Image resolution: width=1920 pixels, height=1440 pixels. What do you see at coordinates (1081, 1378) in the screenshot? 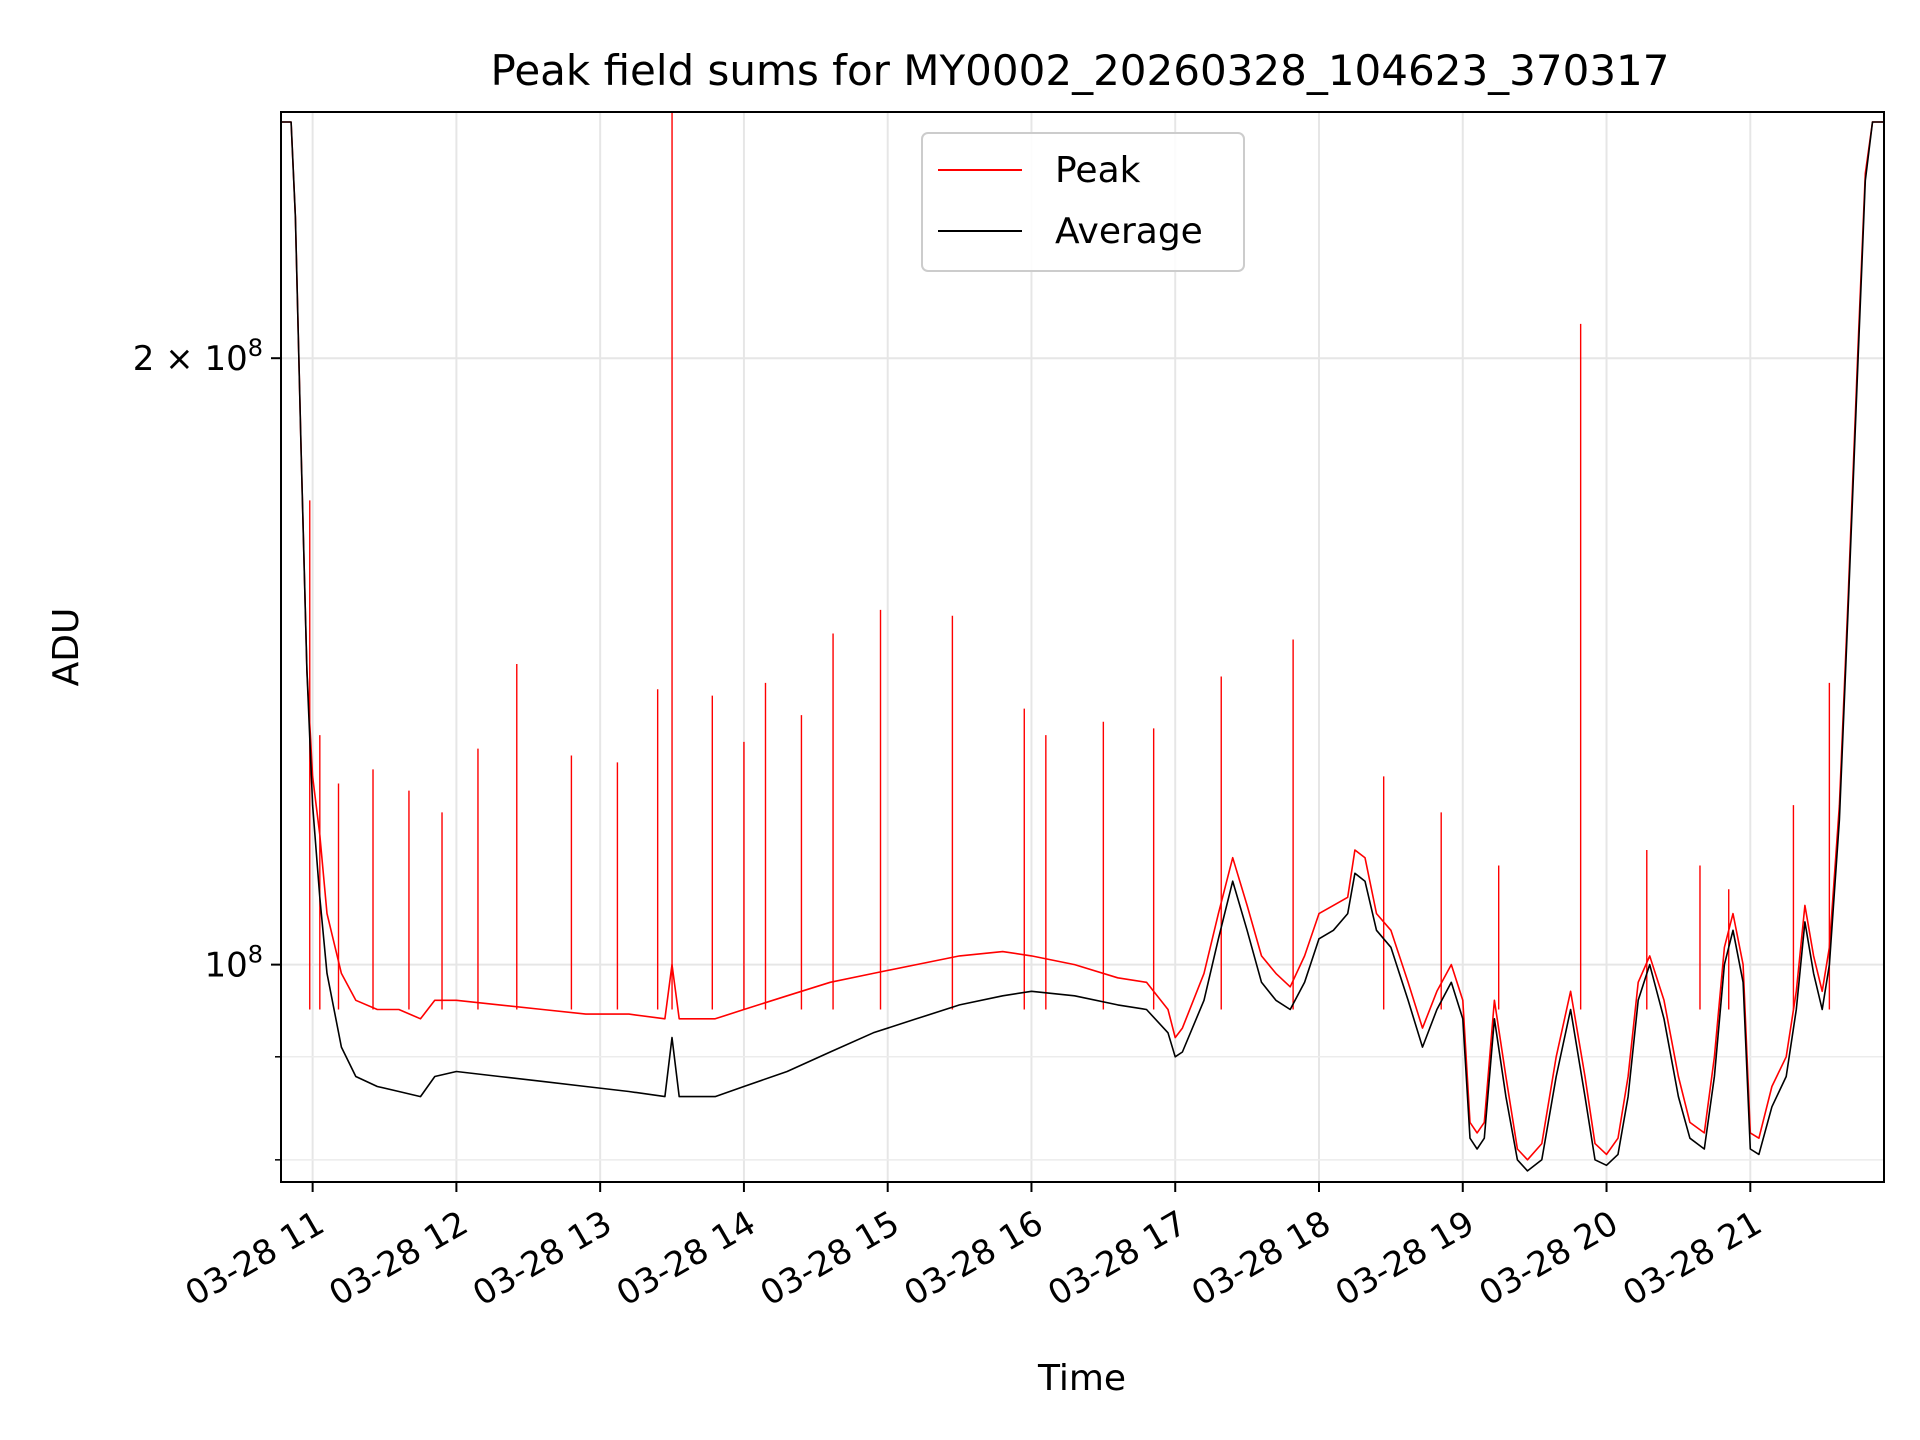
I see `x-axis-label: Time` at bounding box center [1081, 1378].